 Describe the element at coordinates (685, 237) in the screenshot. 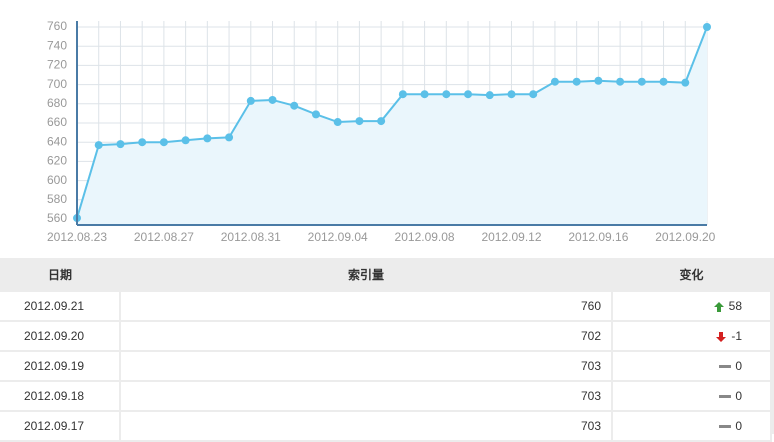

I see `x-tick-label: 2012.09.20` at that location.